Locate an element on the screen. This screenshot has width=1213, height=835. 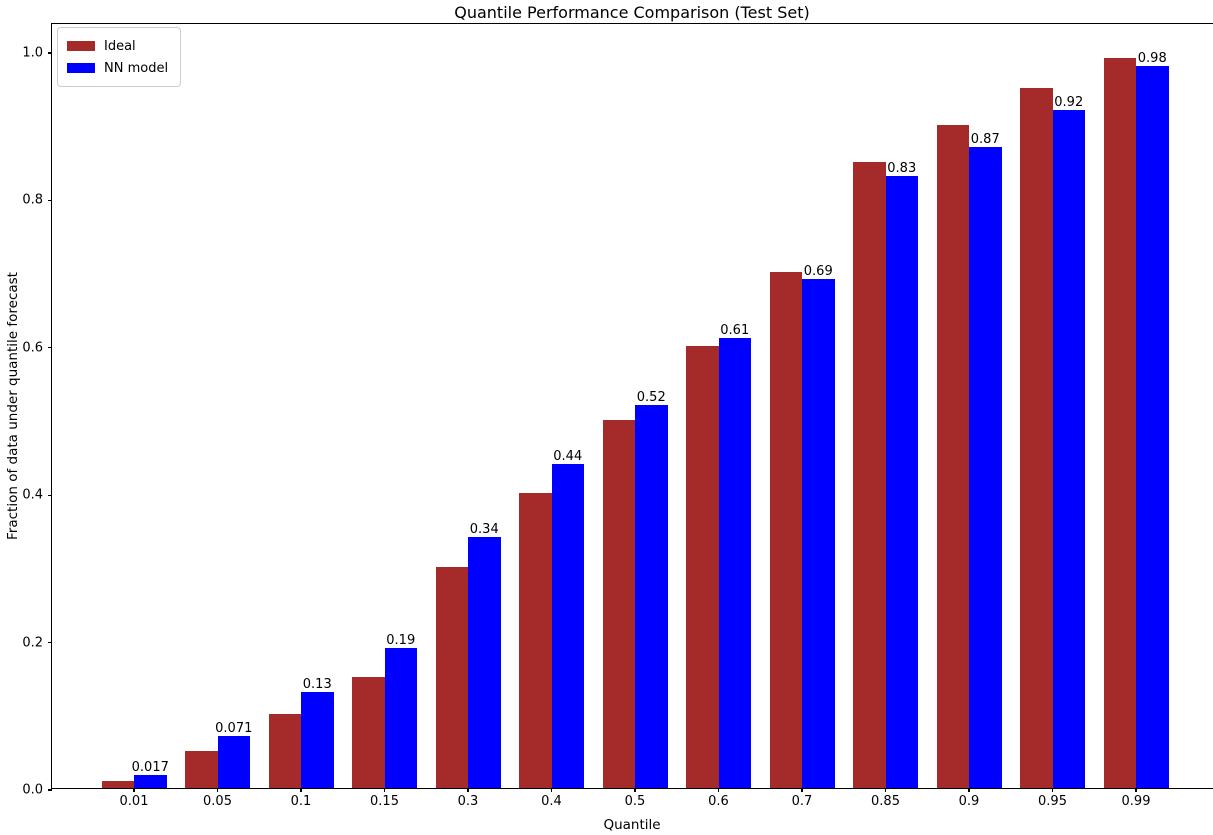
bar-nn-model-0.99 is located at coordinates (1152, 426).